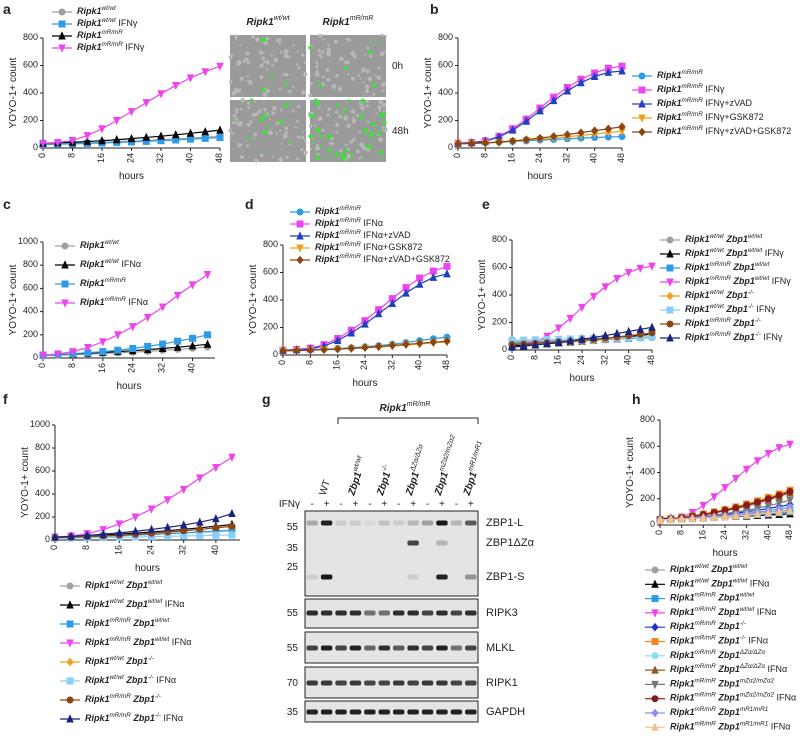 Image resolution: width=800 pixels, height=747 pixels. What do you see at coordinates (710, 116) in the screenshot?
I see `legend-label: Ripk1mR/mR IFNγ+GSK872` at bounding box center [710, 116].